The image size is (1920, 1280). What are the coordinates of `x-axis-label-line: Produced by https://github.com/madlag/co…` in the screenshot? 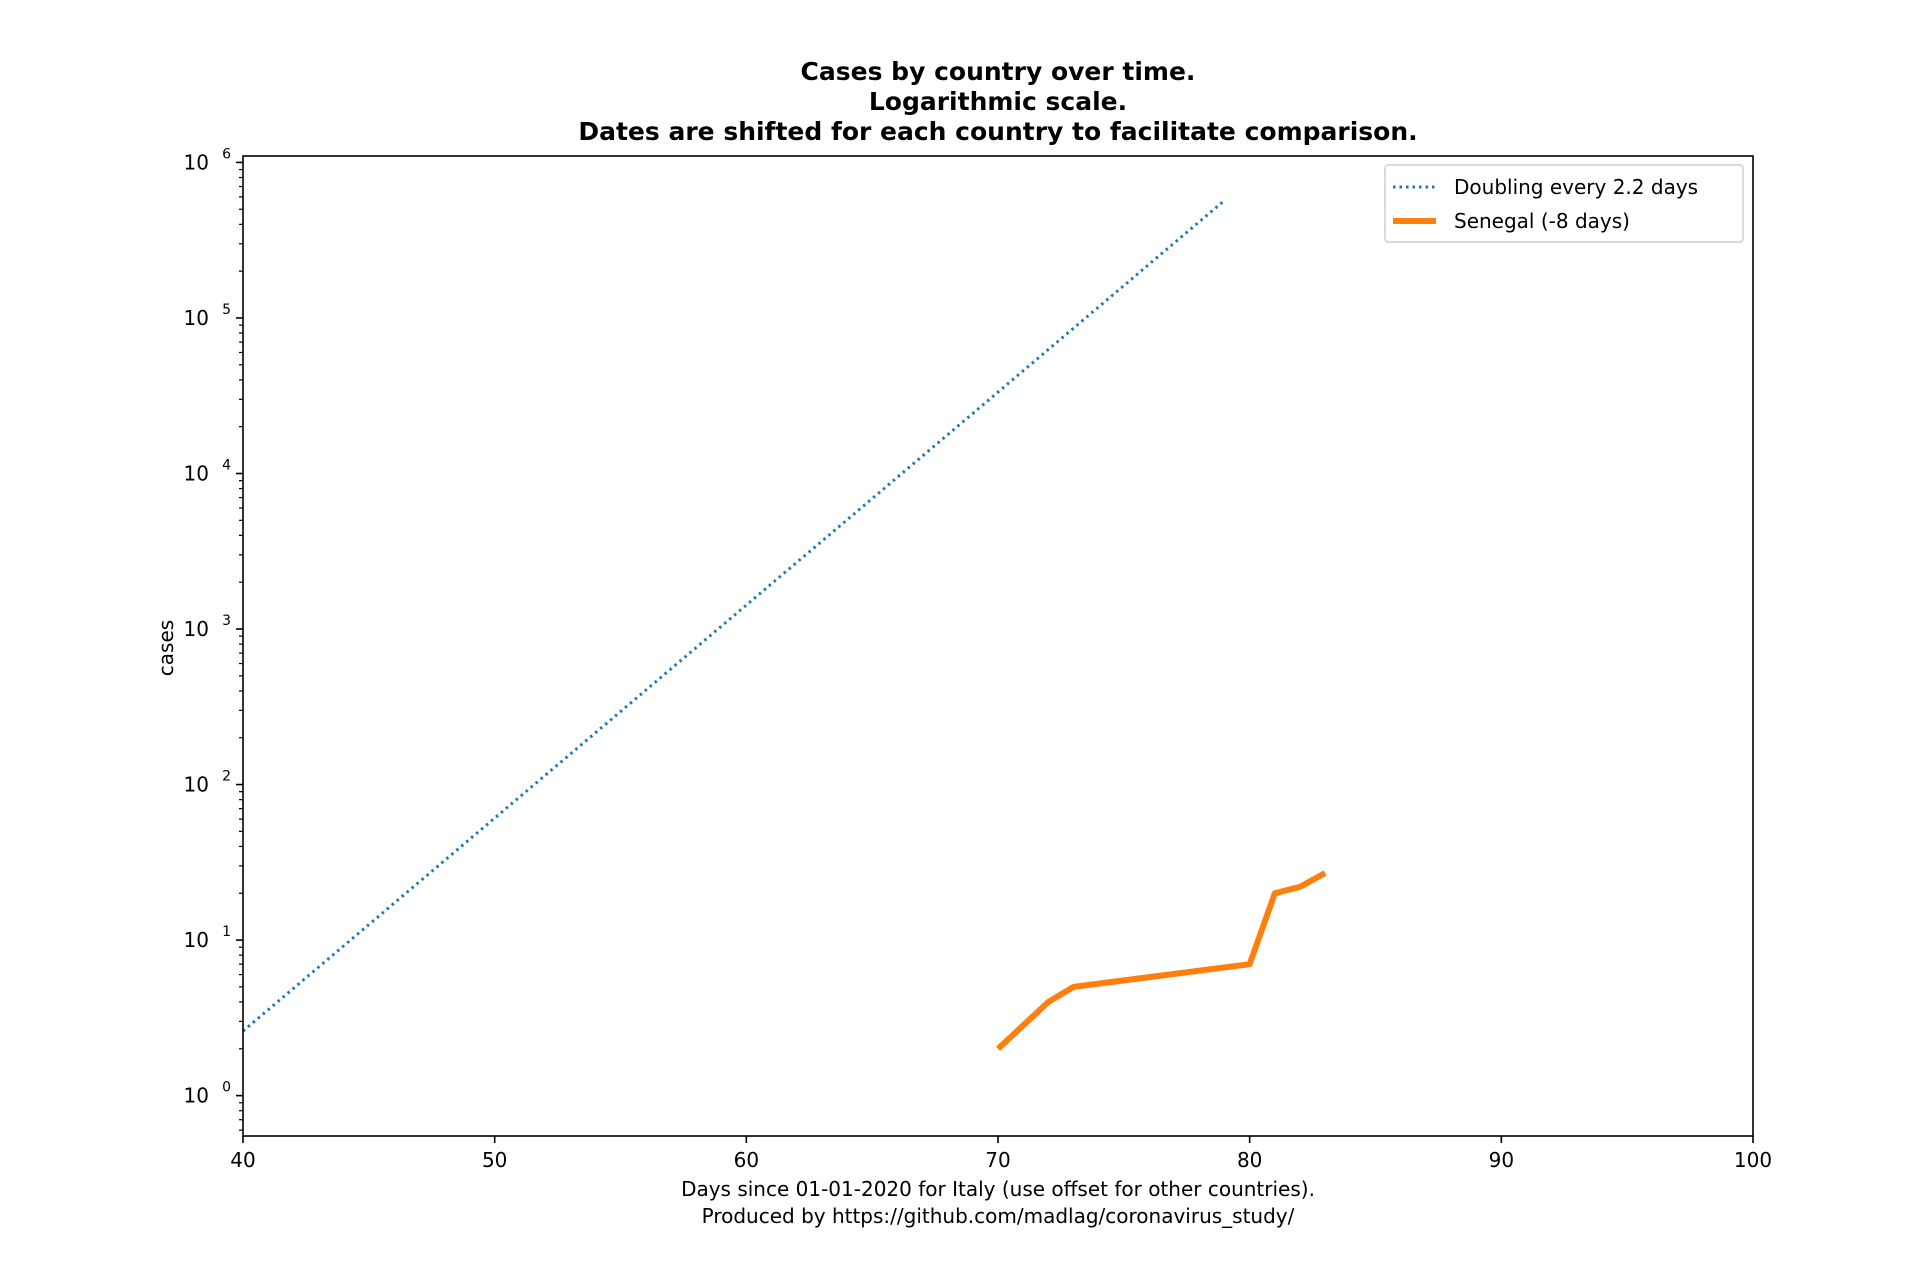 It's located at (998, 1216).